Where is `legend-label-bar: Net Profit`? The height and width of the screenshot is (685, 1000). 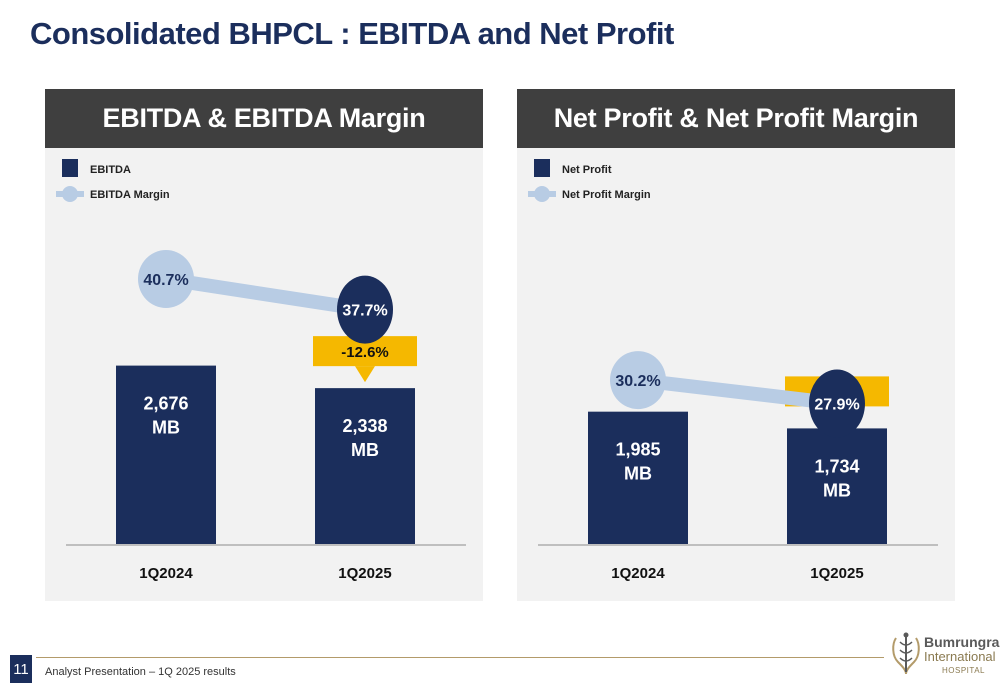 legend-label-bar: Net Profit is located at coordinates (587, 170).